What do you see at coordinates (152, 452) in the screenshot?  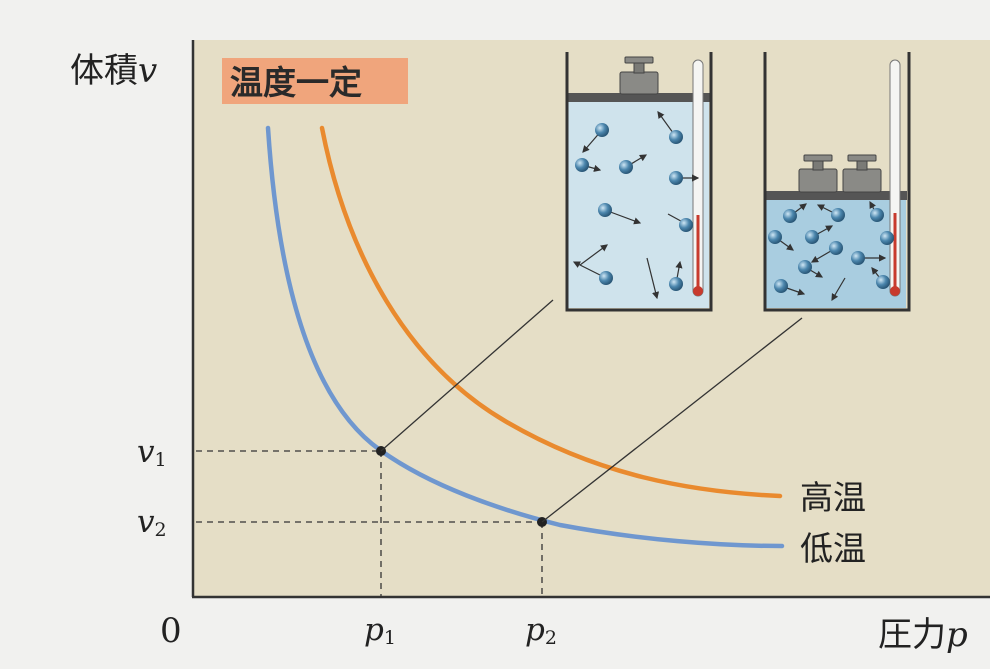 I see `y-tick-v1: v1` at bounding box center [152, 452].